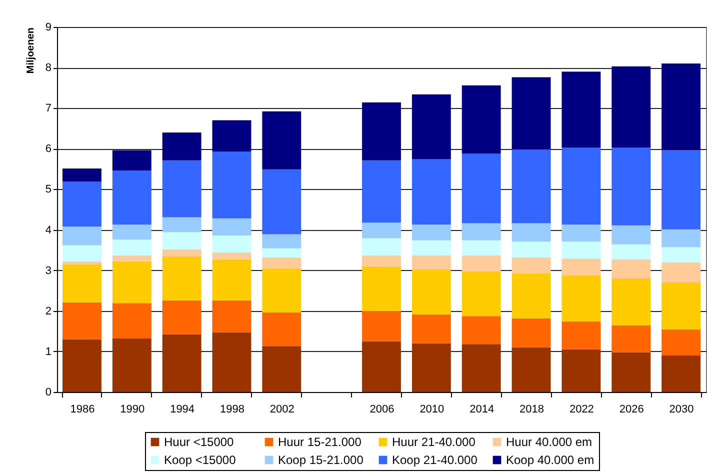 This screenshot has height=473, width=707. What do you see at coordinates (82, 410) in the screenshot?
I see `x-tick-label: 1986` at bounding box center [82, 410].